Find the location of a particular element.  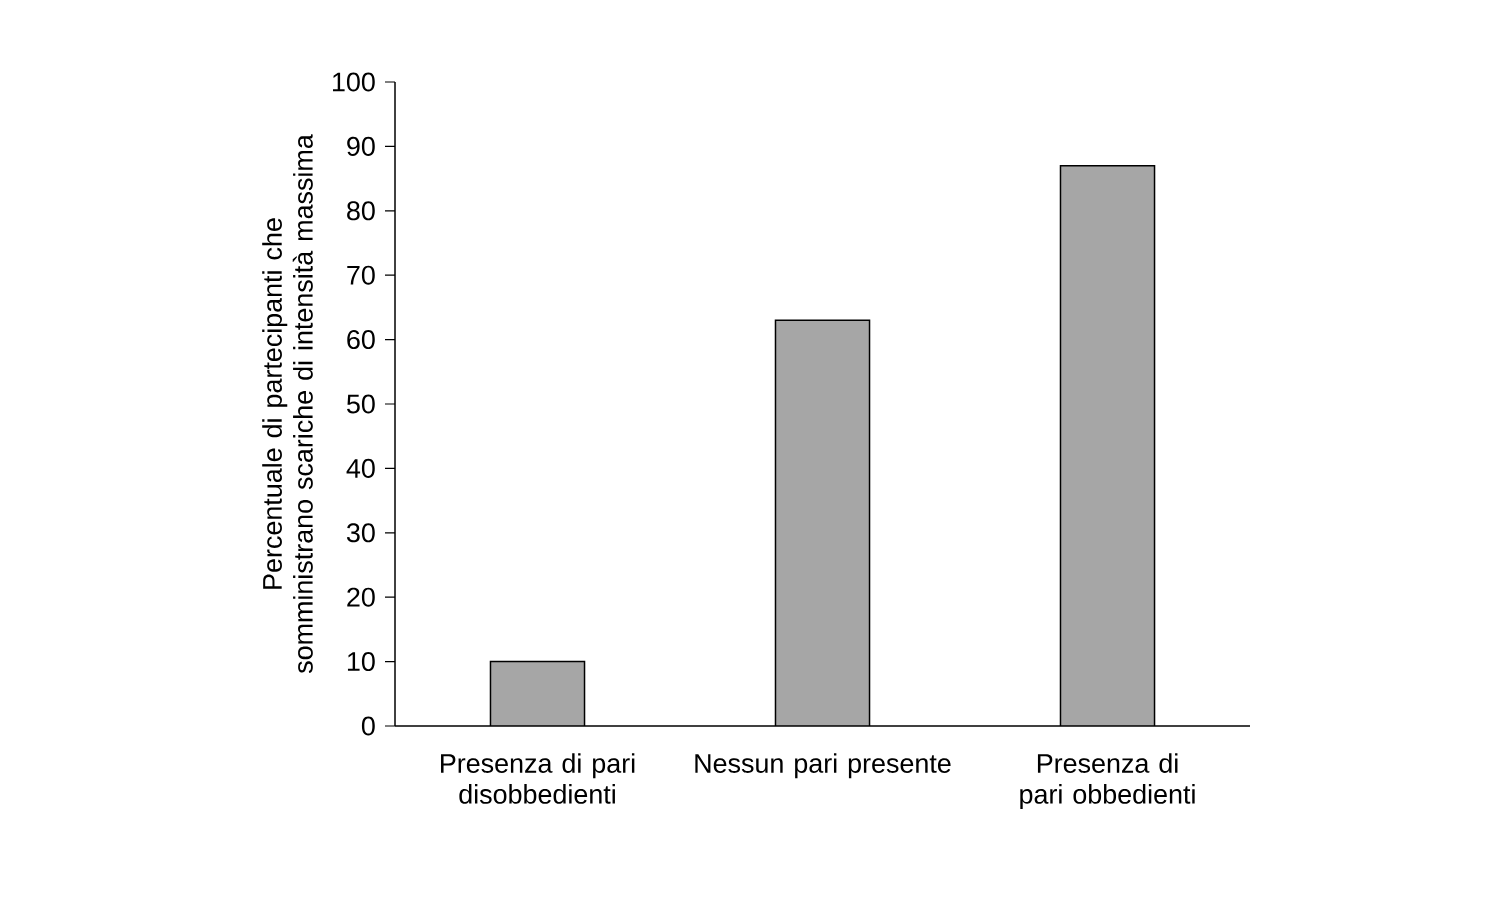

x-tick-label: Presenza di pari obbedienti is located at coordinates (1107, 781).